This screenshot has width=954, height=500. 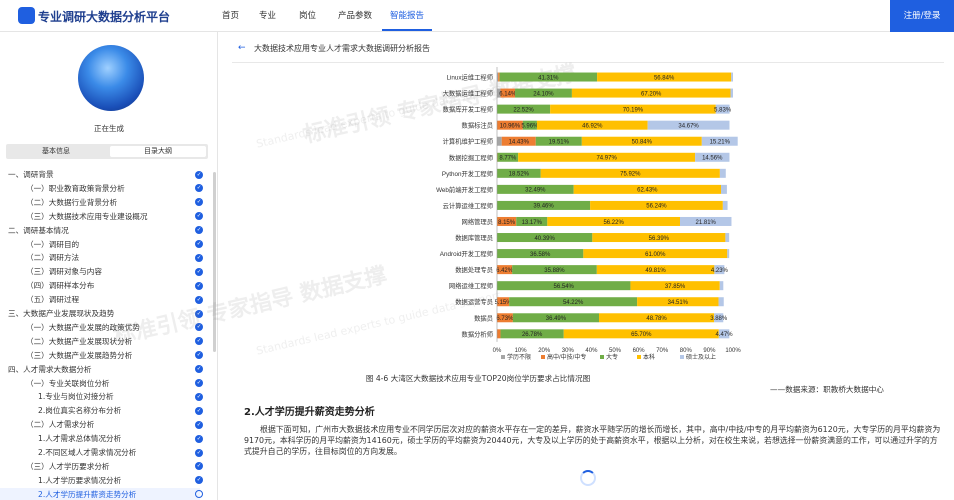 What do you see at coordinates (100, 493) in the screenshot?
I see `outline-item: 2.人才学历提升薪资走势分析` at bounding box center [100, 493].